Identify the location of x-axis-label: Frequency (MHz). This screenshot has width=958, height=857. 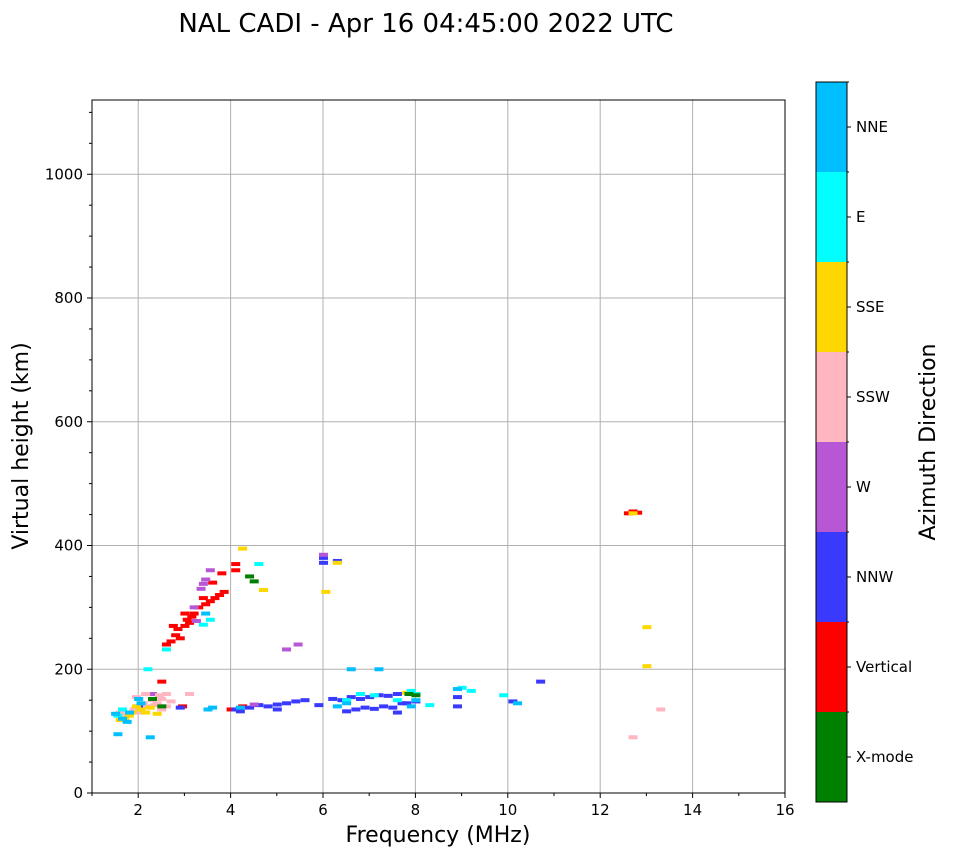
(438, 835).